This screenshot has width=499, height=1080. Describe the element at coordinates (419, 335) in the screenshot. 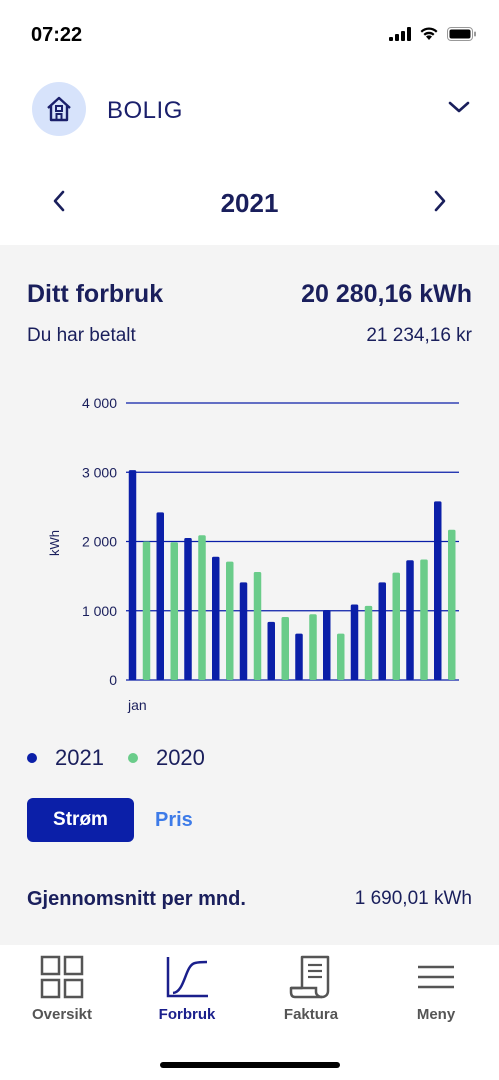

I see `paid-value: 21 234,16 kr` at that location.